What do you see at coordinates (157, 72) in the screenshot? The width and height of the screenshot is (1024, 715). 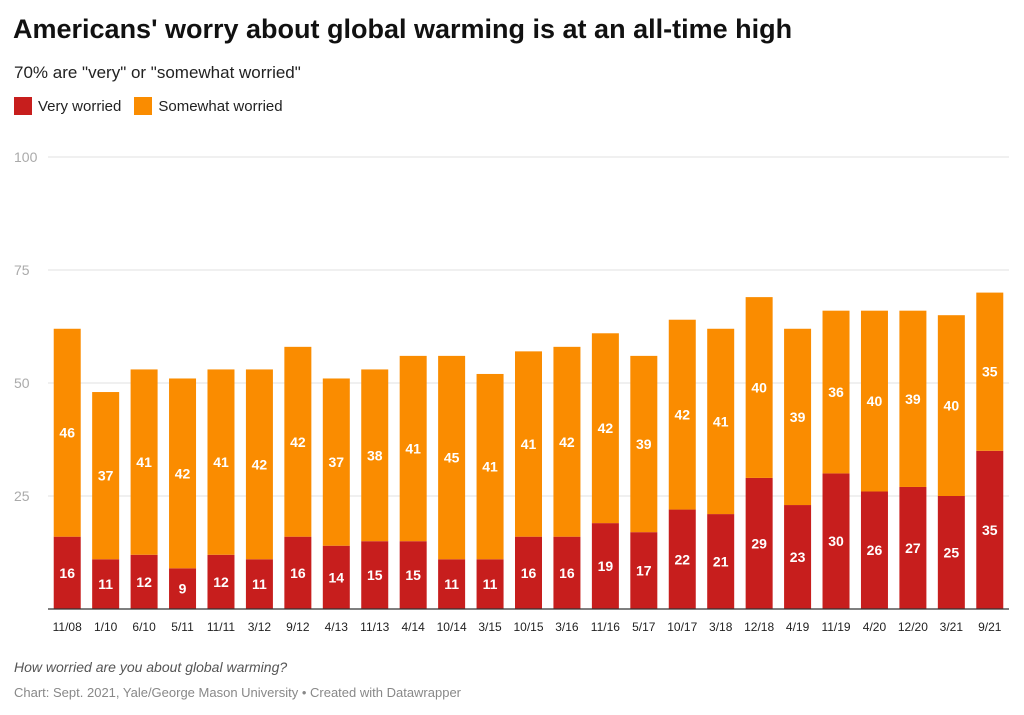 I see `chart-subtitle: 70% are "very" or "somewhat worried"` at bounding box center [157, 72].